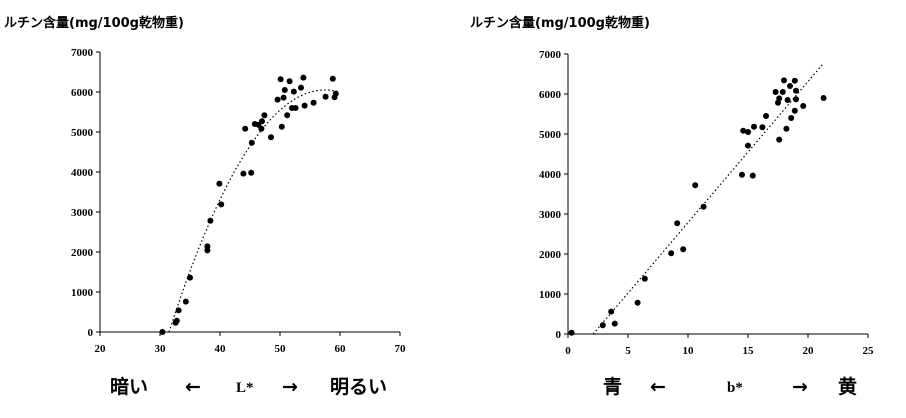 The image size is (906, 418). What do you see at coordinates (91, 333) in the screenshot?
I see `chart-left-y-tick-label: 0` at bounding box center [91, 333].